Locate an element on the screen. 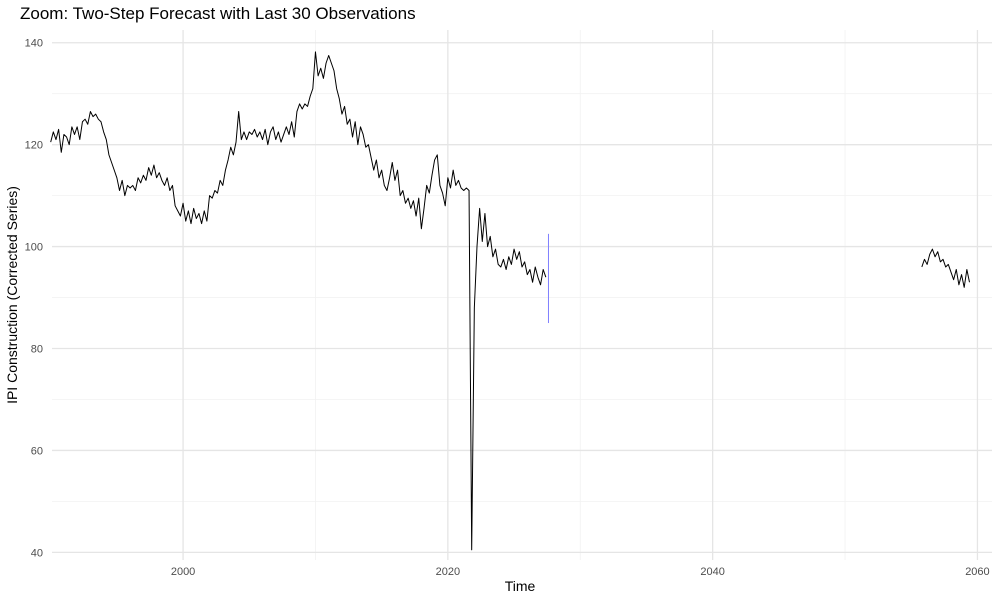 The image size is (1000, 600). y-tick-label: 80 is located at coordinates (37, 350).